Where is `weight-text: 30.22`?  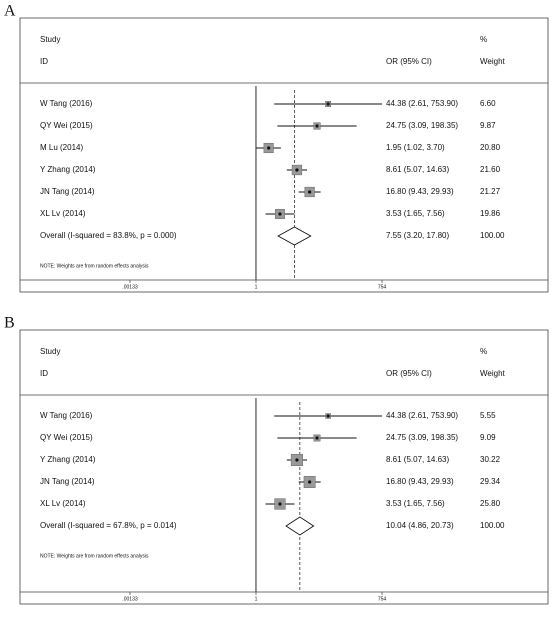
weight-text: 30.22 is located at coordinates (490, 459).